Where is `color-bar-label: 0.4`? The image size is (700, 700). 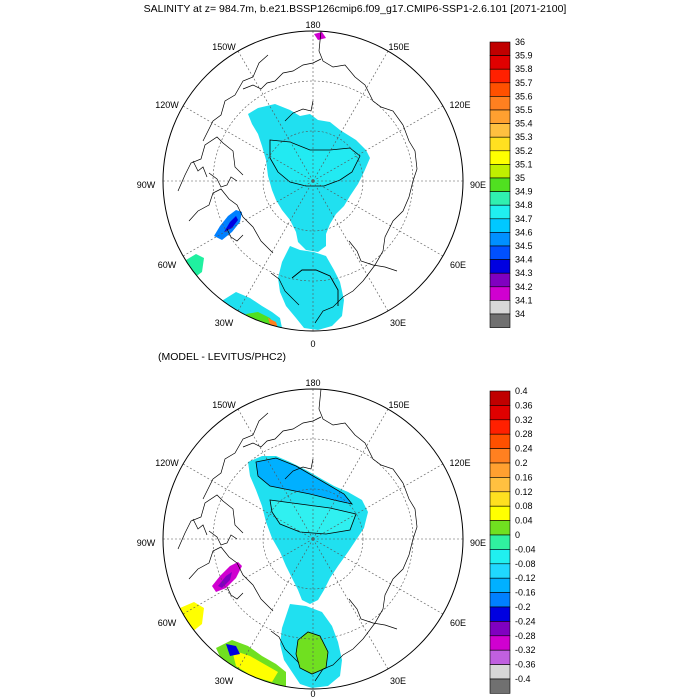
color-bar-label: 0.4 is located at coordinates (521, 391).